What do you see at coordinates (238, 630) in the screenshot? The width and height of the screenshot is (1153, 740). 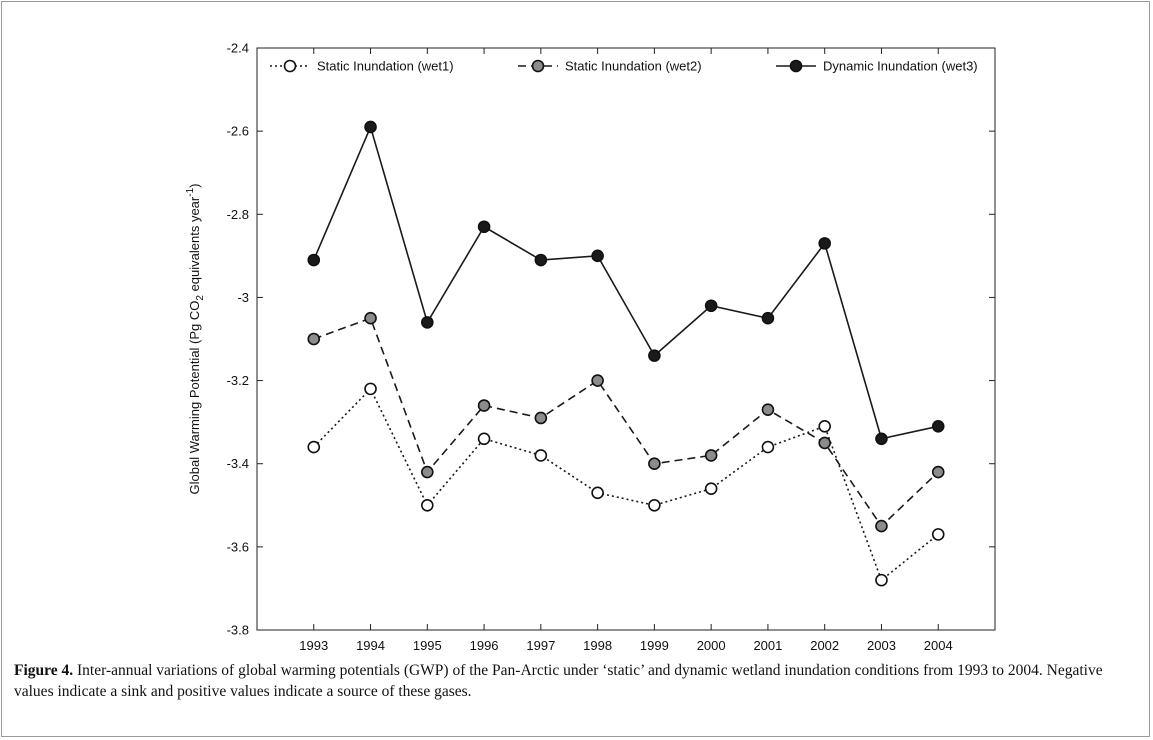 I see `y-tick-label: -3.8` at bounding box center [238, 630].